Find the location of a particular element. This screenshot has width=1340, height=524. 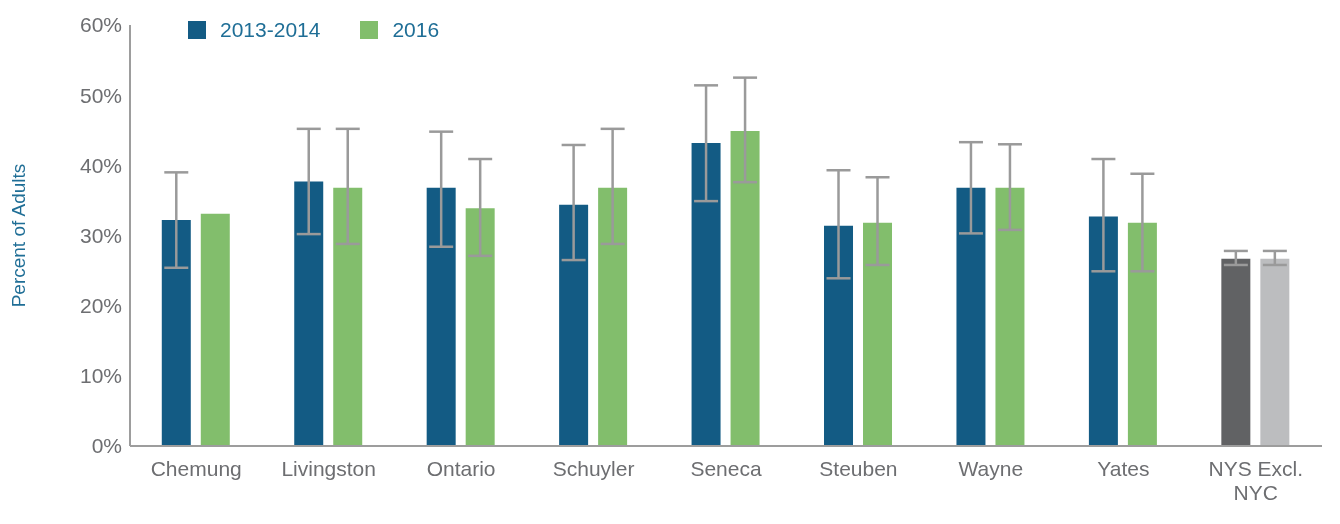

y-tick-label: 60% is located at coordinates (100, 25).